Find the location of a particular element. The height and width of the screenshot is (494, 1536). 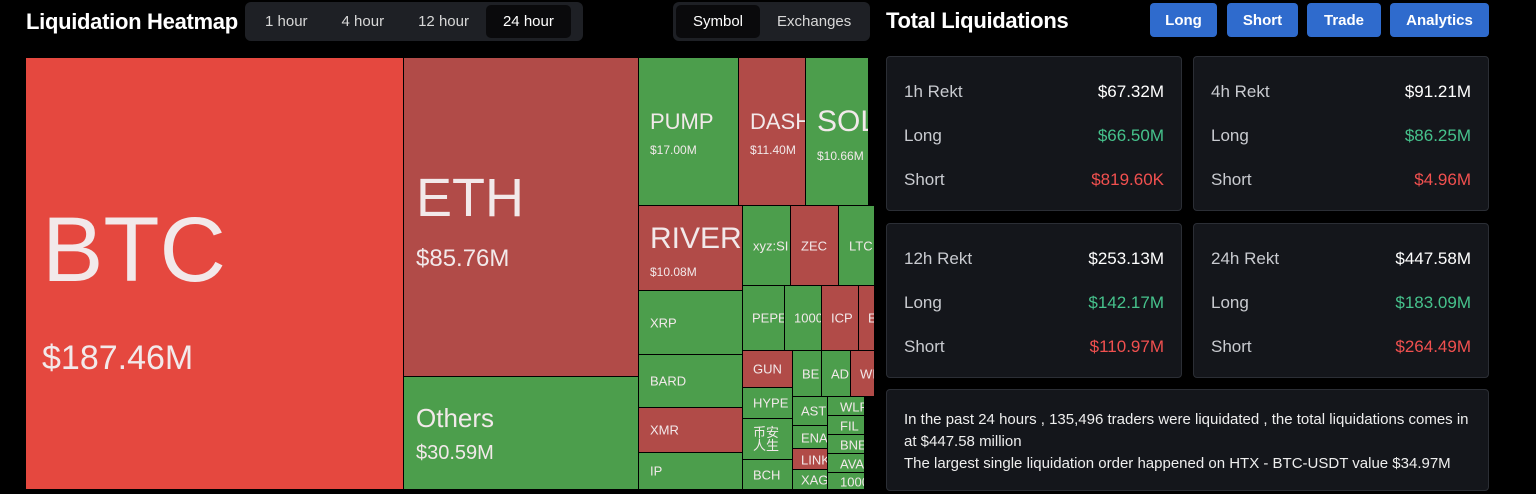

tile-label: WI is located at coordinates (867, 374).